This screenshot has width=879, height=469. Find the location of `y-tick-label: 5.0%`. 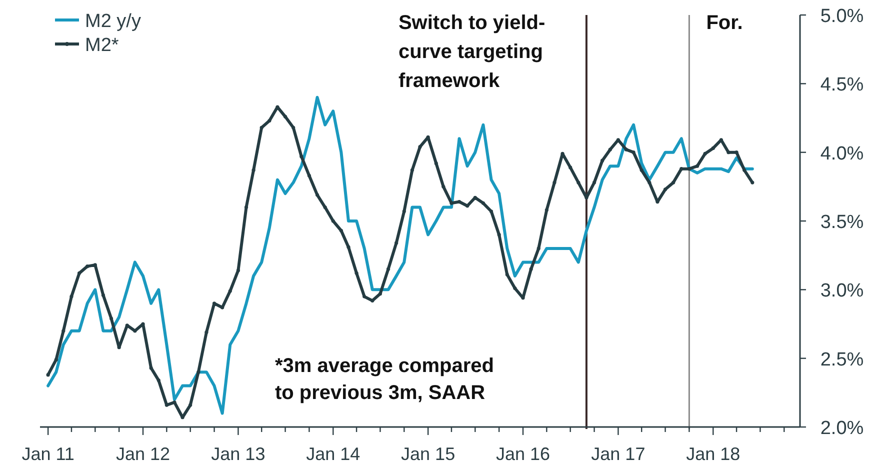

y-tick-label: 5.0% is located at coordinates (842, 16).